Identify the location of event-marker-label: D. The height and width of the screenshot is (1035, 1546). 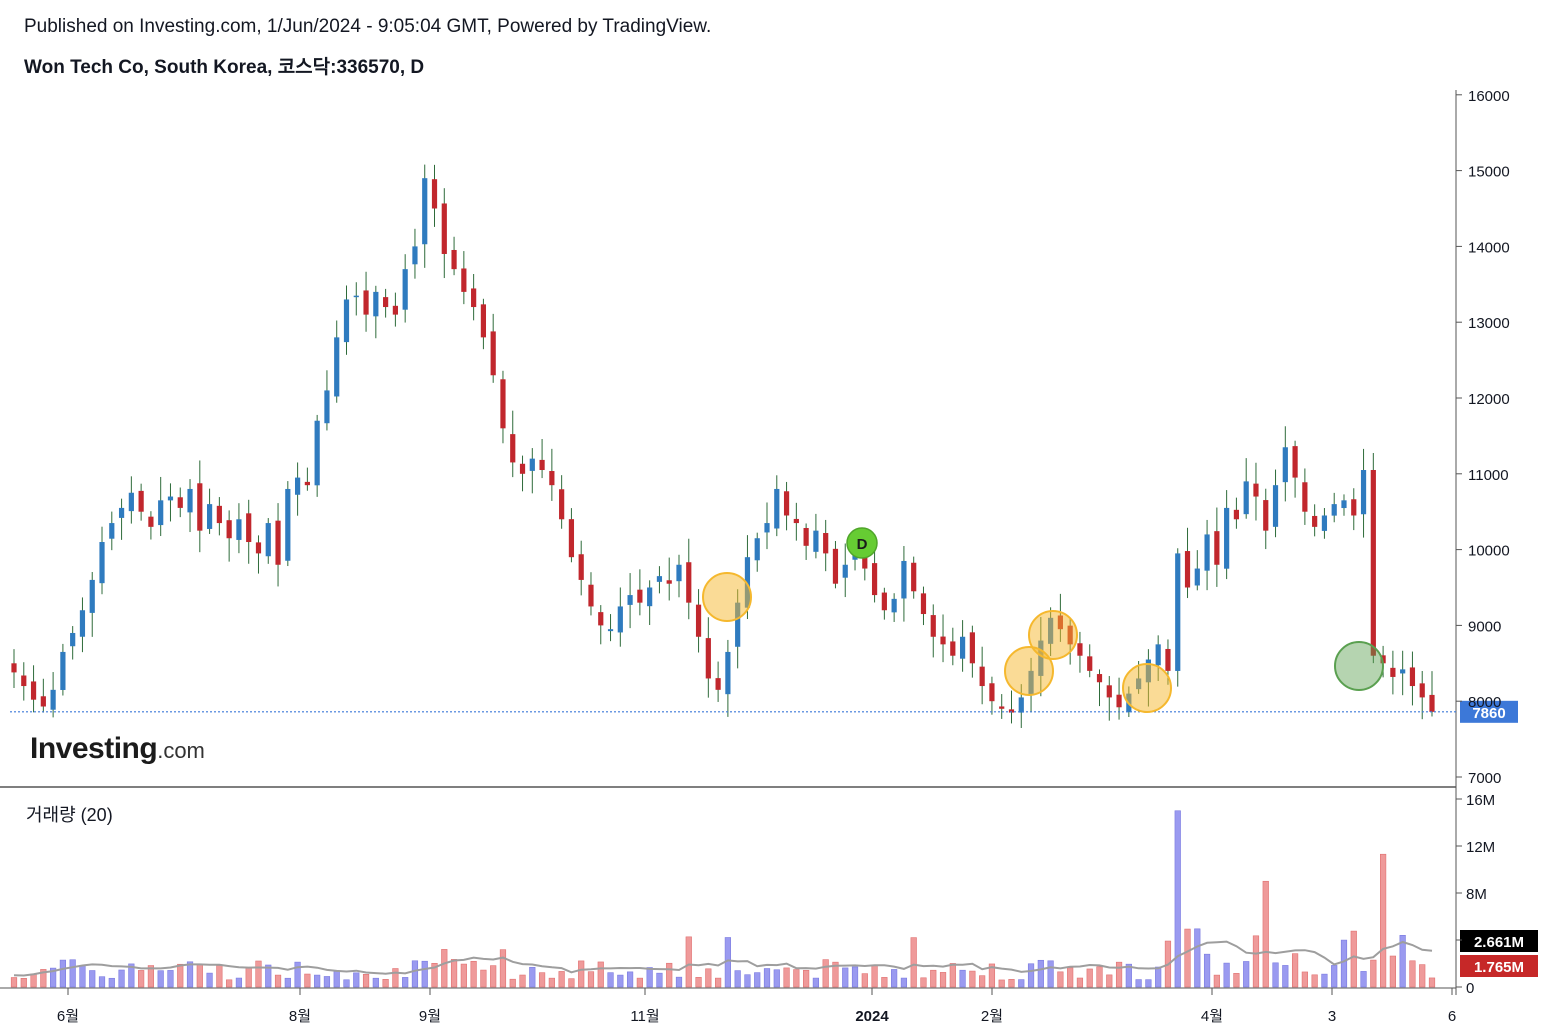
(862, 544).